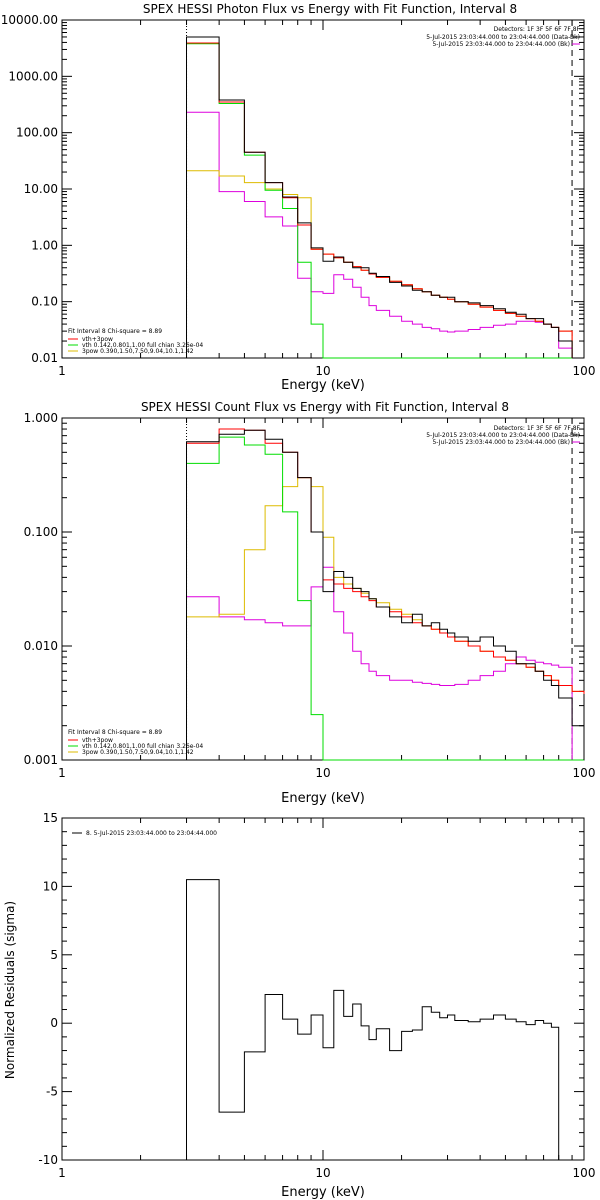 This screenshot has height=1200, width=600. I want to click on y-tick-label: -10, so click(48, 1160).